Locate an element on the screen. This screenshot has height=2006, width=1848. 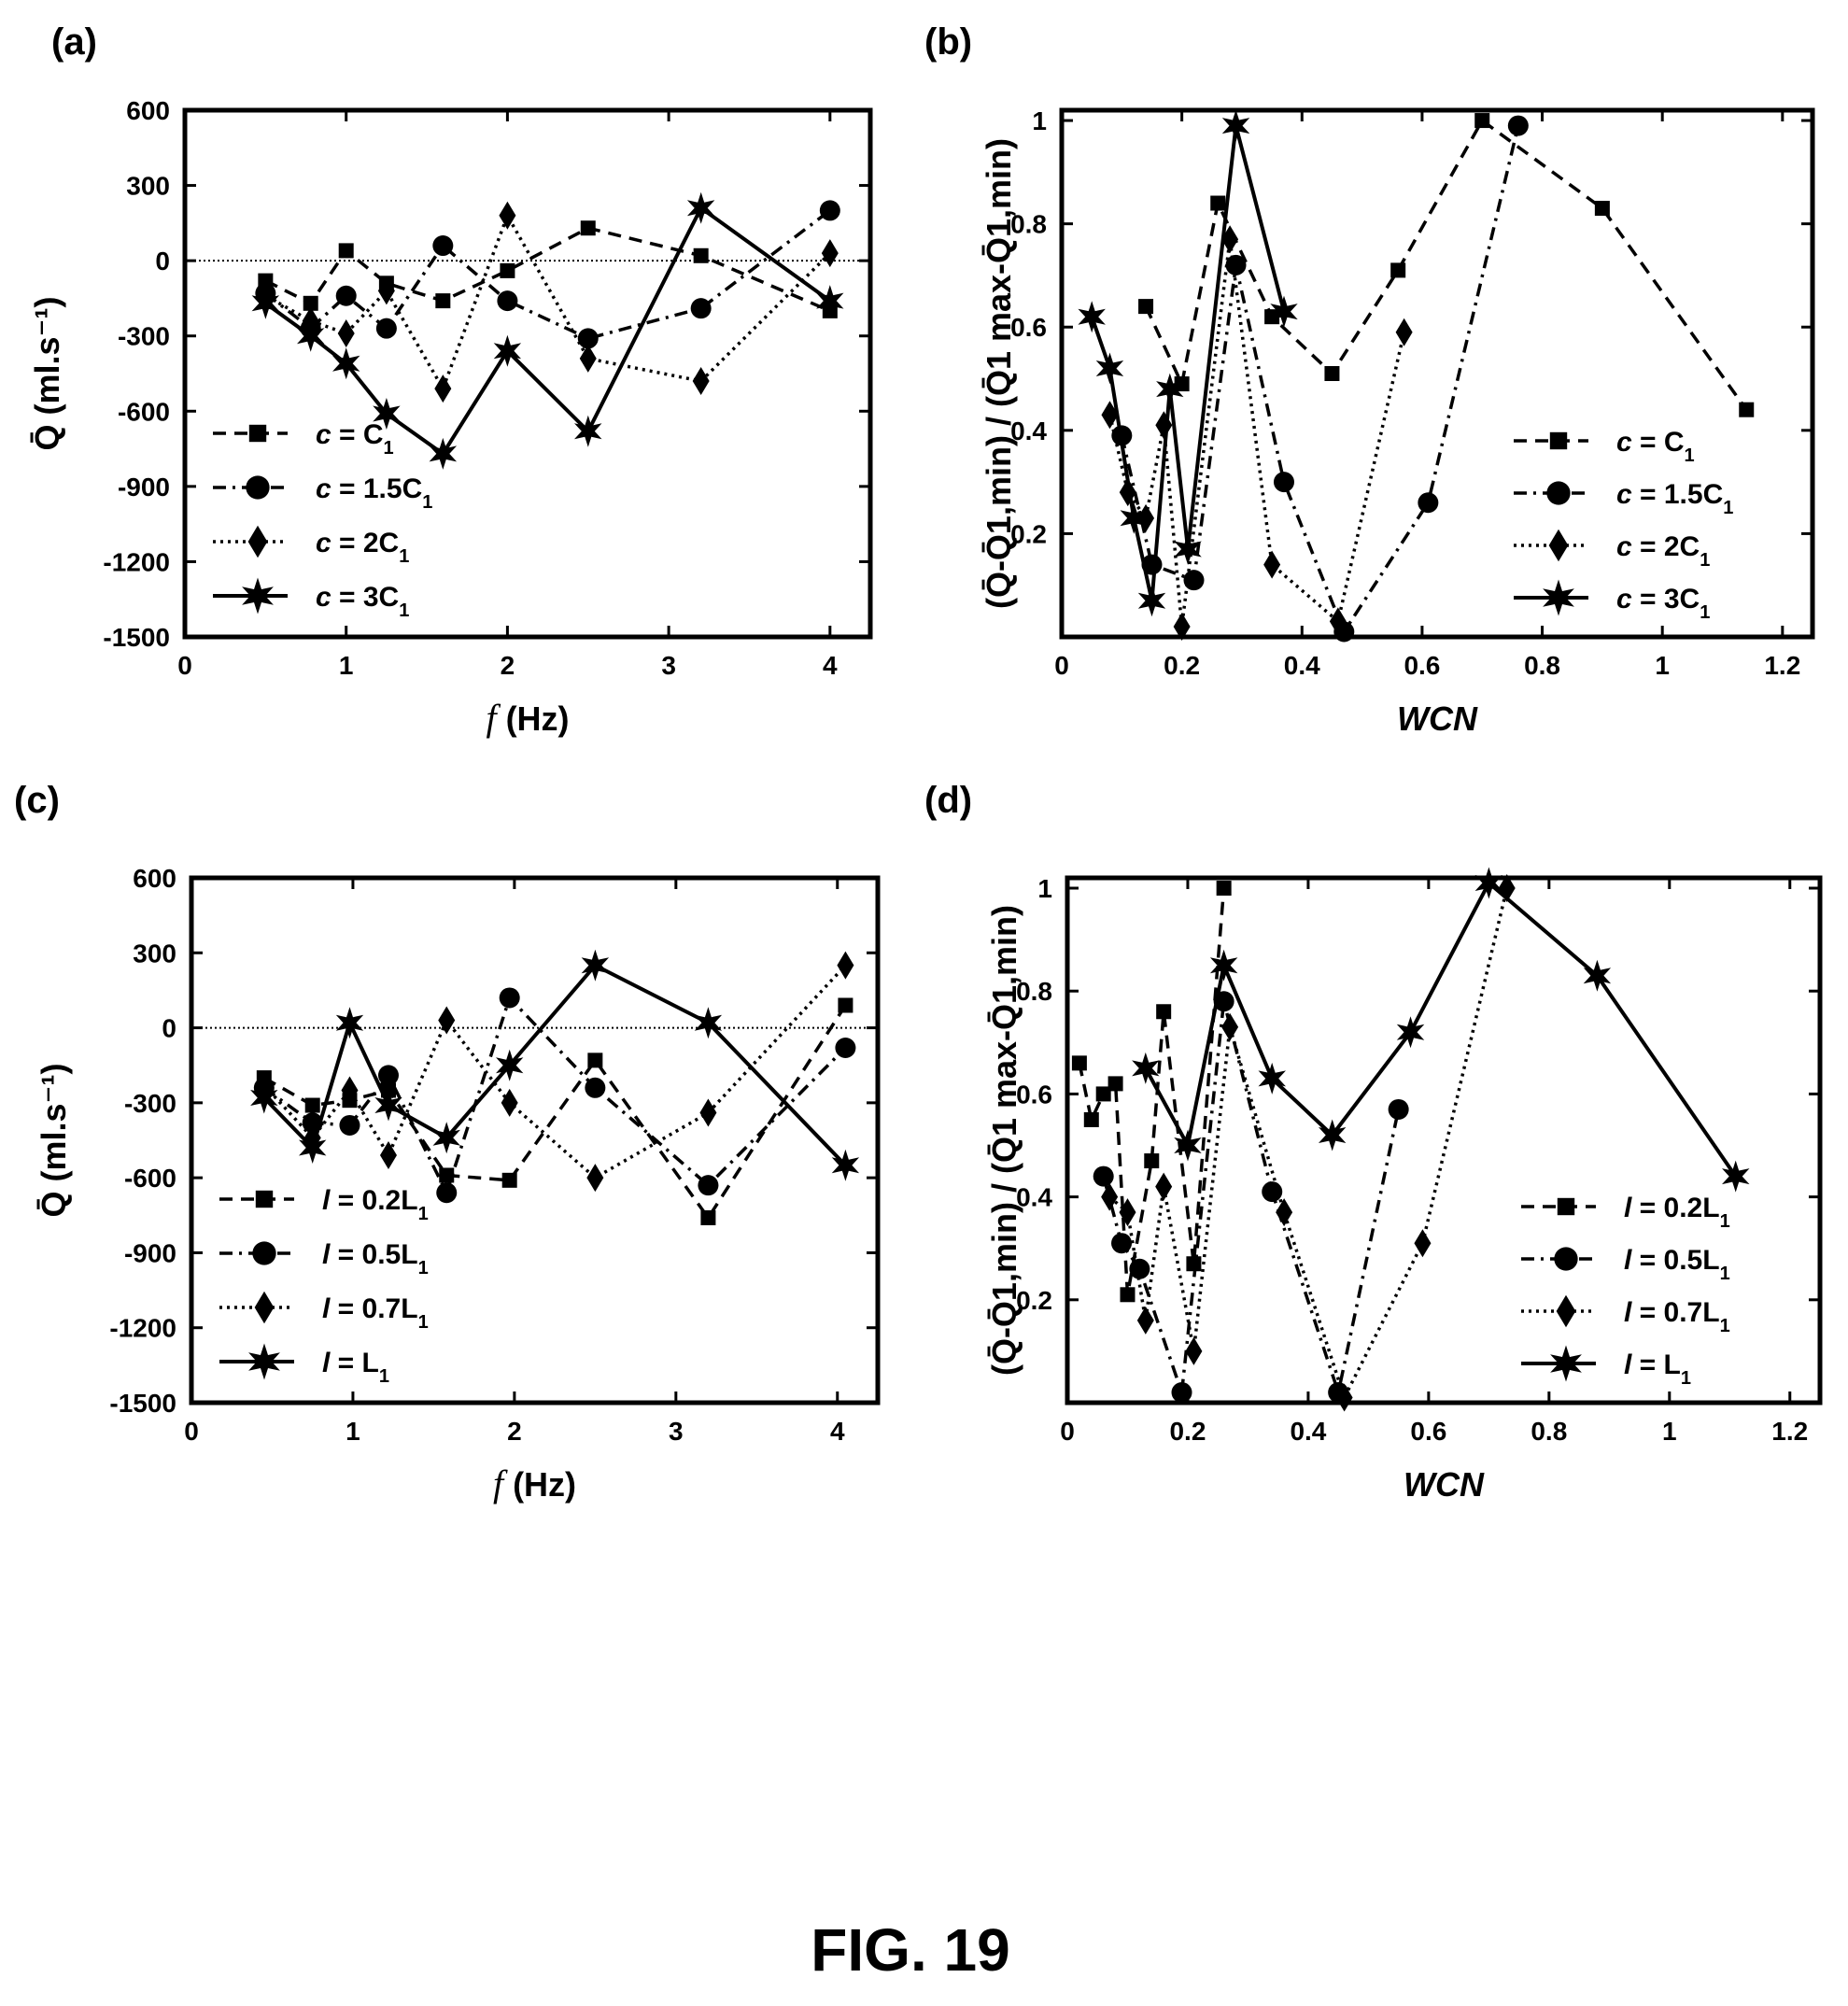
x-tick-label: 3 is located at coordinates (676, 1431).